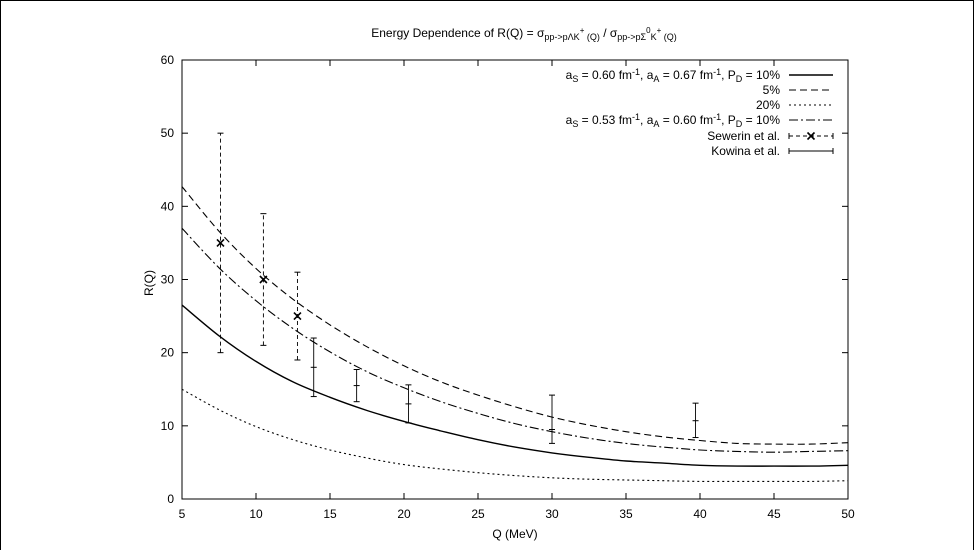 This screenshot has height=550, width=974. What do you see at coordinates (774, 514) in the screenshot?
I see `x-tick-label: 45` at bounding box center [774, 514].